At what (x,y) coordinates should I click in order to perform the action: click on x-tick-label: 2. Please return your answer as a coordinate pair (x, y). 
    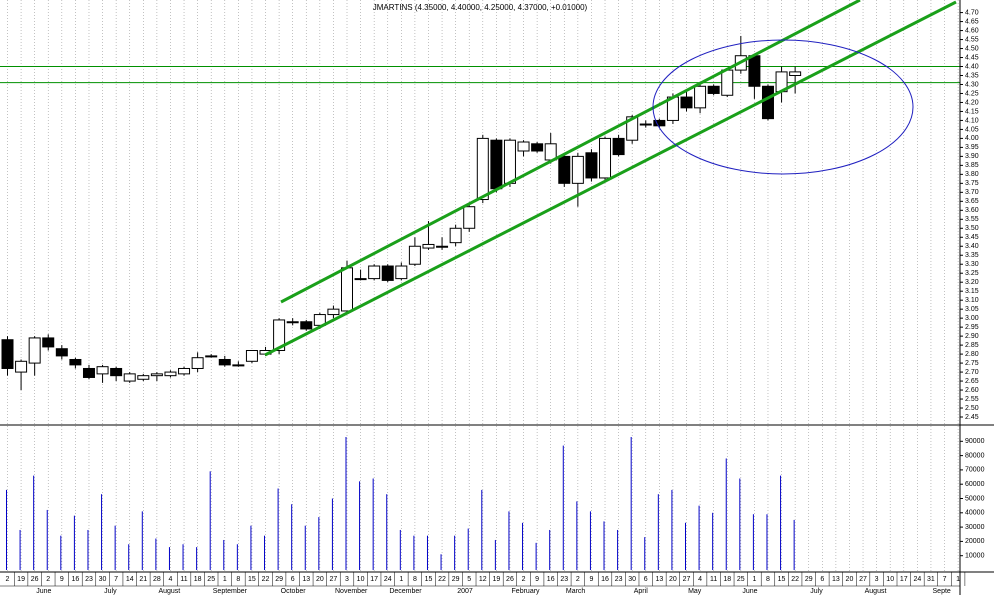
    Looking at the image, I should click on (48, 579).